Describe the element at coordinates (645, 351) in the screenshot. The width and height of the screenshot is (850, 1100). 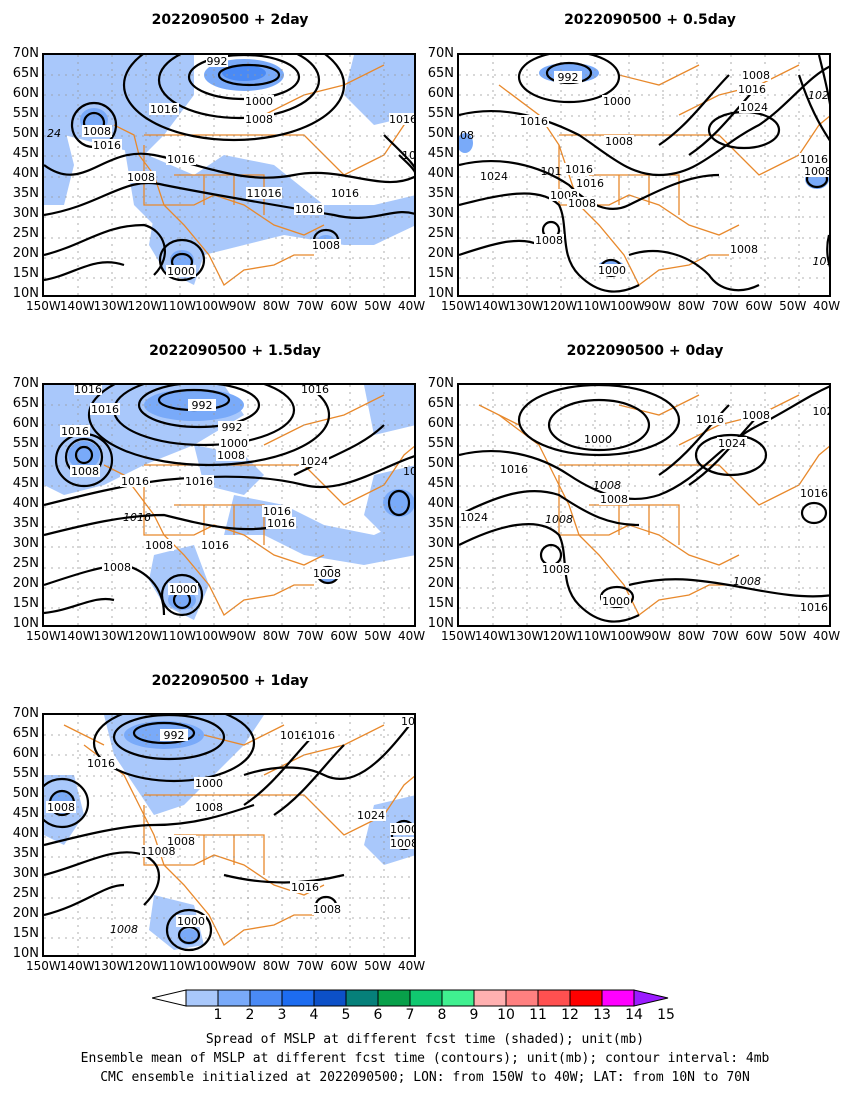
I see `panel-title-0day: 2022090500 + 0day` at that location.